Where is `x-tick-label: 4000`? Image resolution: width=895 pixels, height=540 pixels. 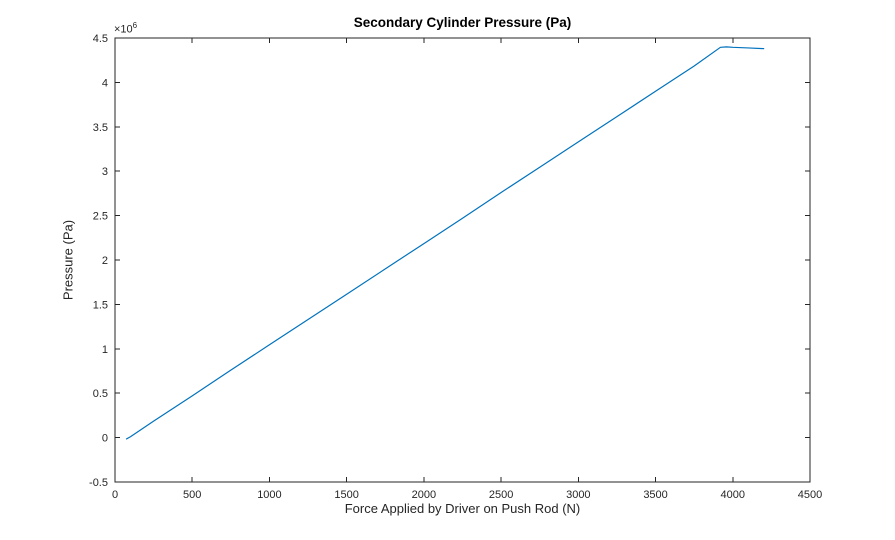 x-tick-label: 4000 is located at coordinates (733, 495).